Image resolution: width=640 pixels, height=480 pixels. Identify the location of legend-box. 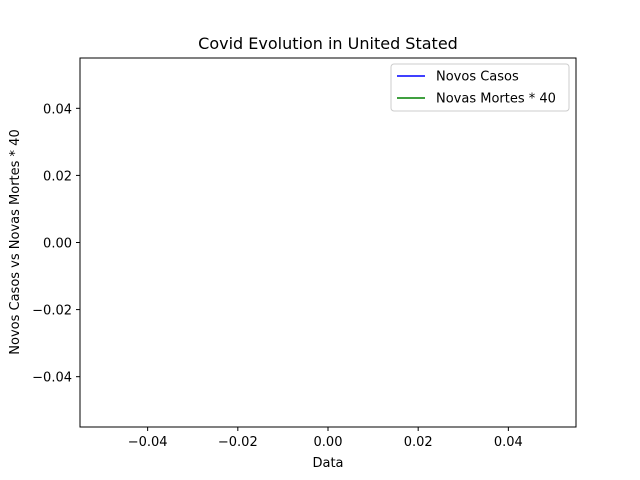
(480, 87).